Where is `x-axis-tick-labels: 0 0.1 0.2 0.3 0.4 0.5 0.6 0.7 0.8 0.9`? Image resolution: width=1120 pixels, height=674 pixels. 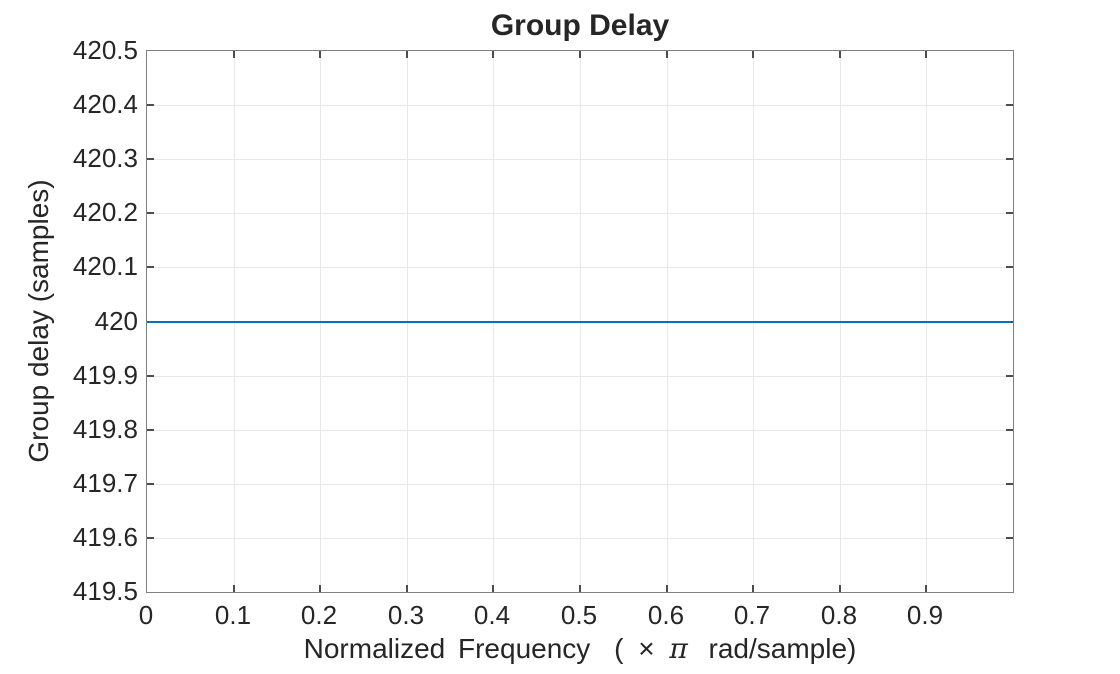
x-axis-tick-labels: 0 0.1 0.2 0.3 0.4 0.5 0.6 0.7 0.8 0.9 is located at coordinates (576, 615).